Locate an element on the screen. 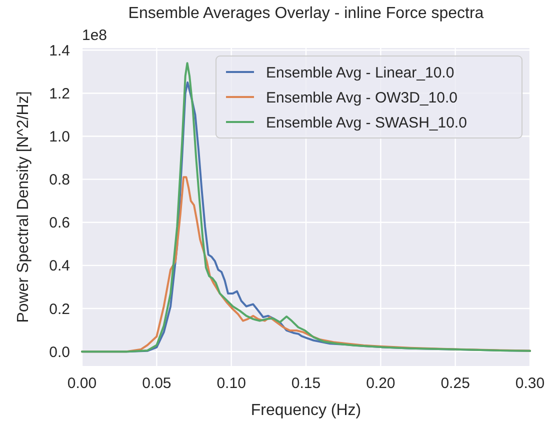  legend-label: Ensemble Avg - Linear_10.0 is located at coordinates (360, 73).